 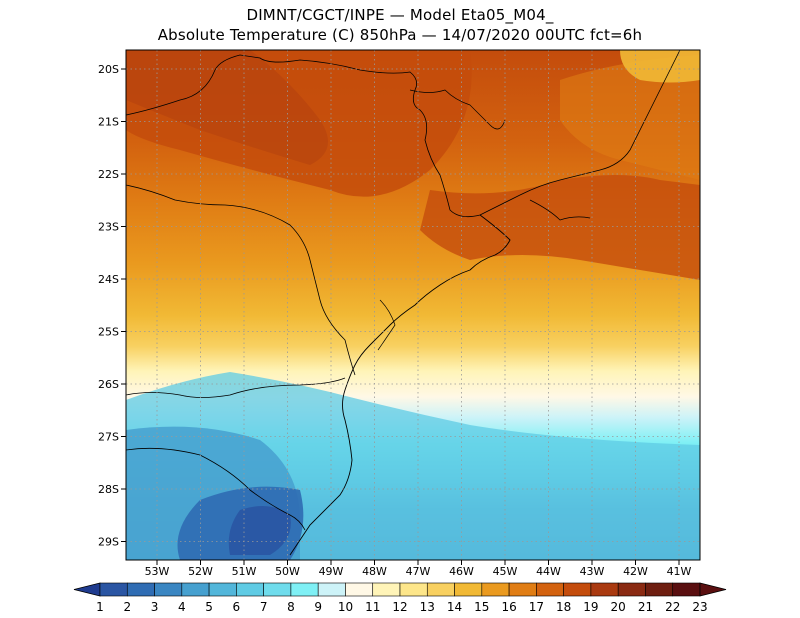 What do you see at coordinates (200, 571) in the screenshot?
I see `lon-label: 52W` at bounding box center [200, 571].